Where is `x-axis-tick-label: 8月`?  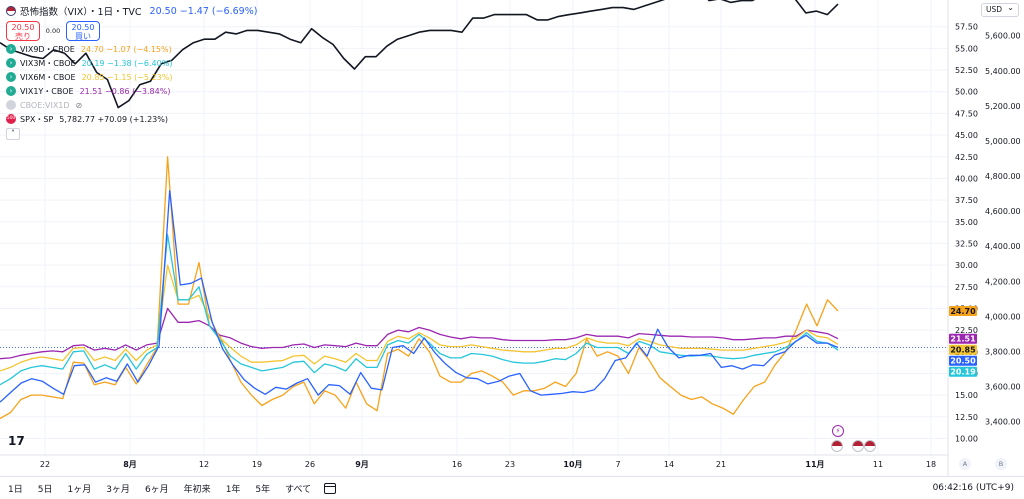
x-axis-tick-label: 8月 is located at coordinates (130, 464).